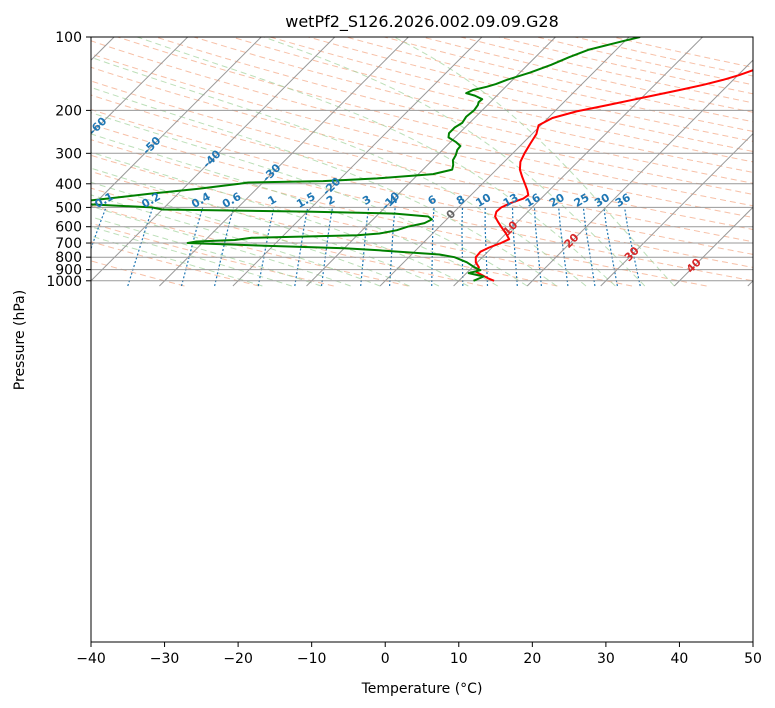  What do you see at coordinates (68, 244) in the screenshot?
I see `y-tick-label: 700` at bounding box center [68, 244].